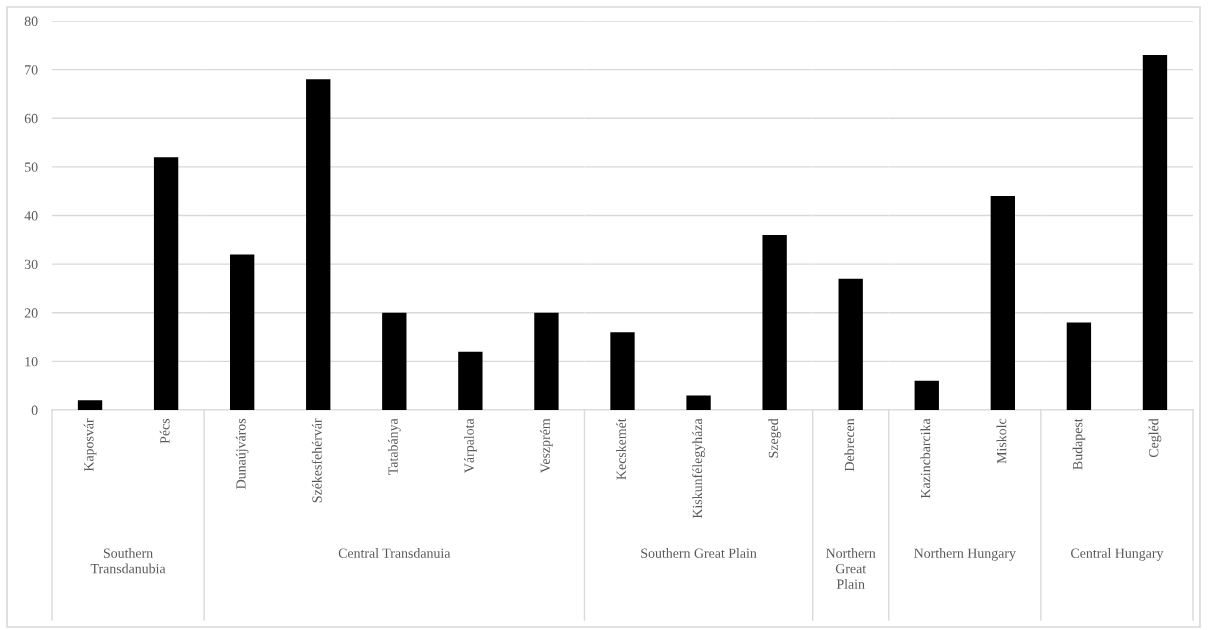 Image resolution: width=1208 pixels, height=630 pixels. Describe the element at coordinates (698, 468) in the screenshot. I see `x-tick-label: Kiskunfélegyháza` at that location.